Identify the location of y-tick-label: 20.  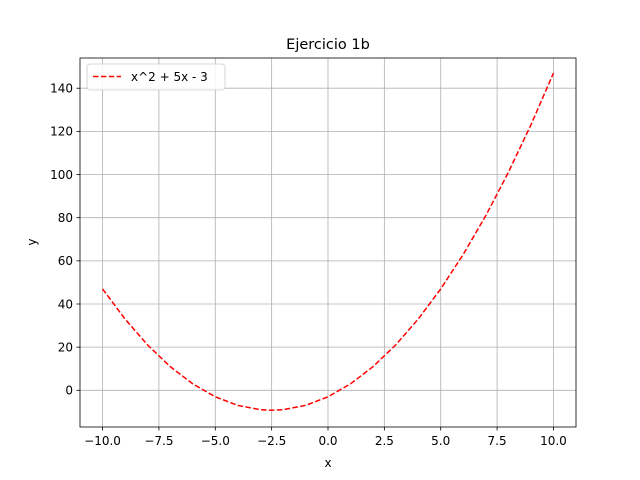
(65, 347).